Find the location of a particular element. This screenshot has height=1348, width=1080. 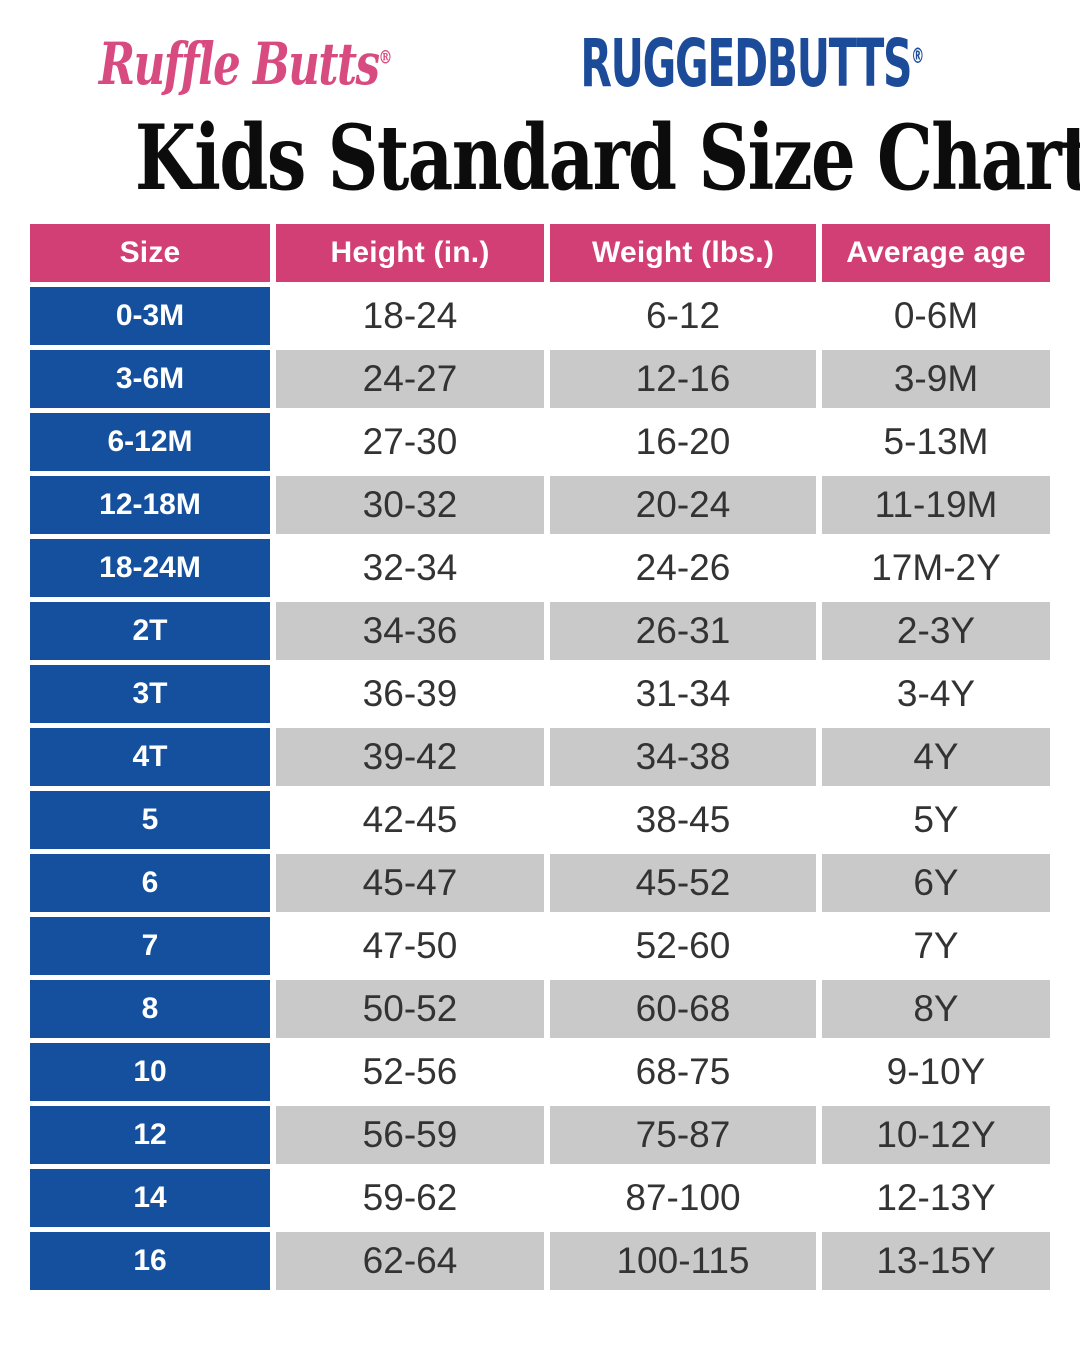

header-size: Size is located at coordinates (150, 253).